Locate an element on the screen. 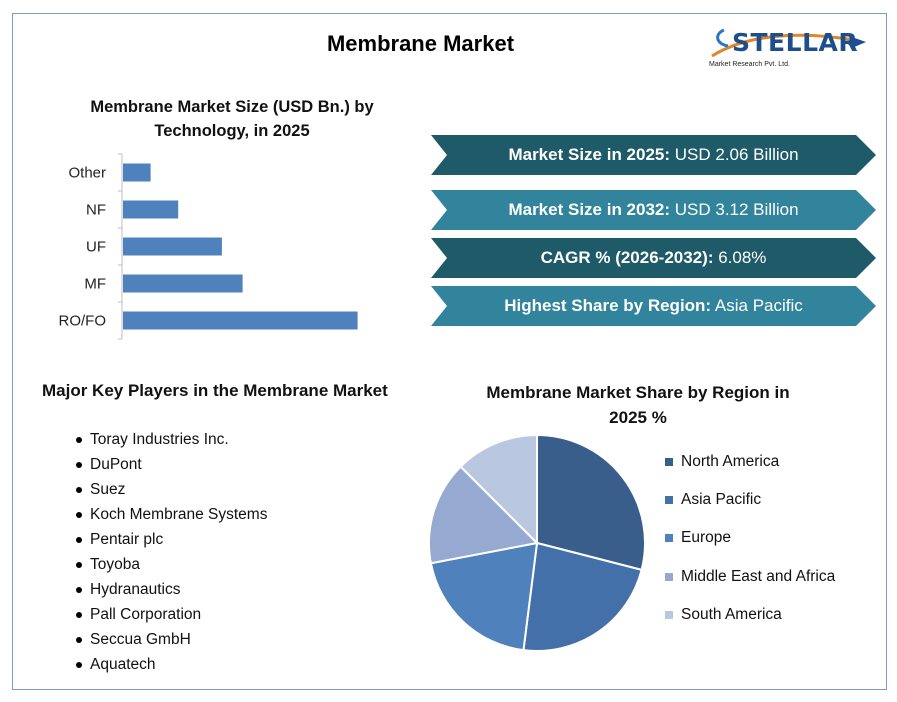  key-player-name: Pentair plc is located at coordinates (127, 539).